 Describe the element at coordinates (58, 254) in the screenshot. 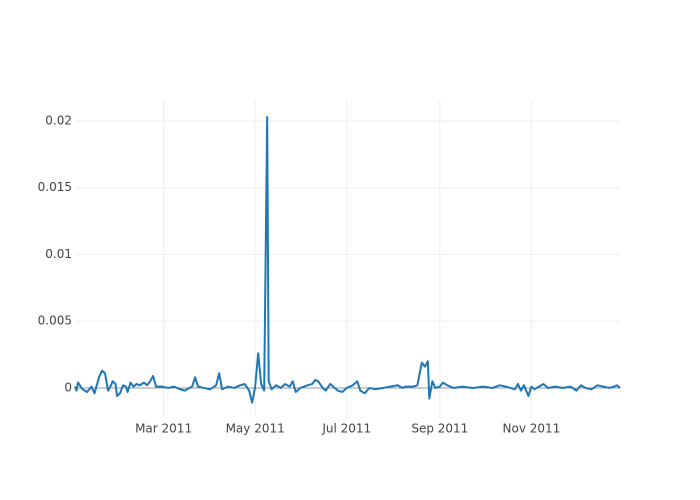

I see `y-tick-label: 0.01` at that location.